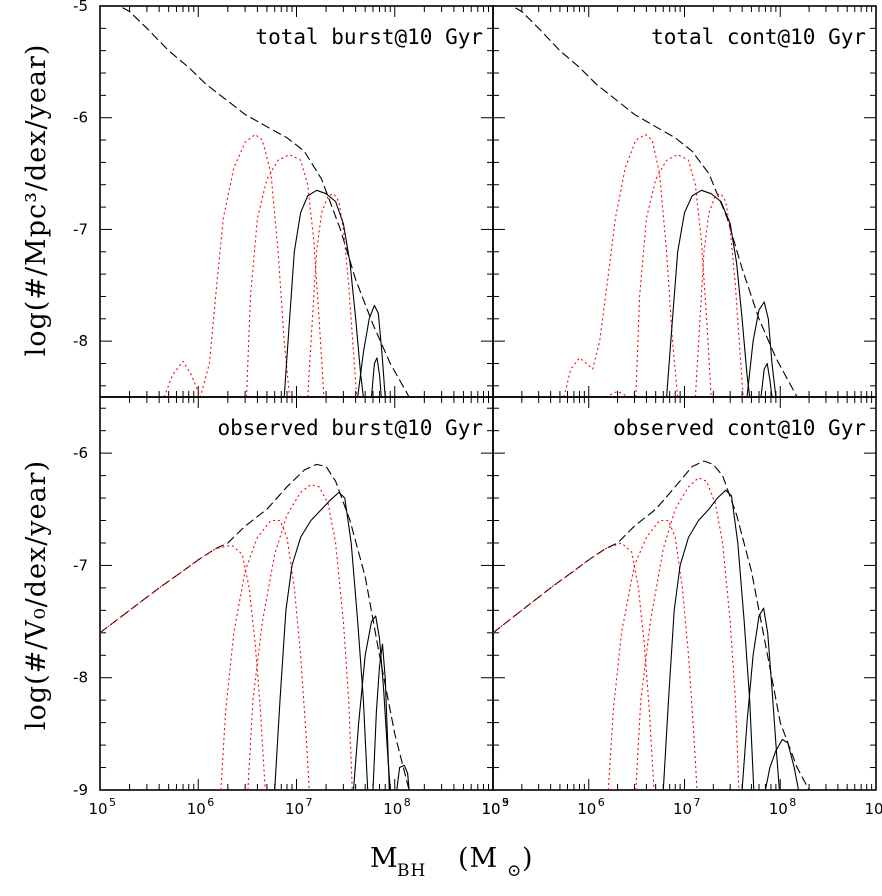 The image size is (882, 896). Describe the element at coordinates (758, 37) in the screenshot. I see `panel-title: total cont@10 Gyr` at that location.